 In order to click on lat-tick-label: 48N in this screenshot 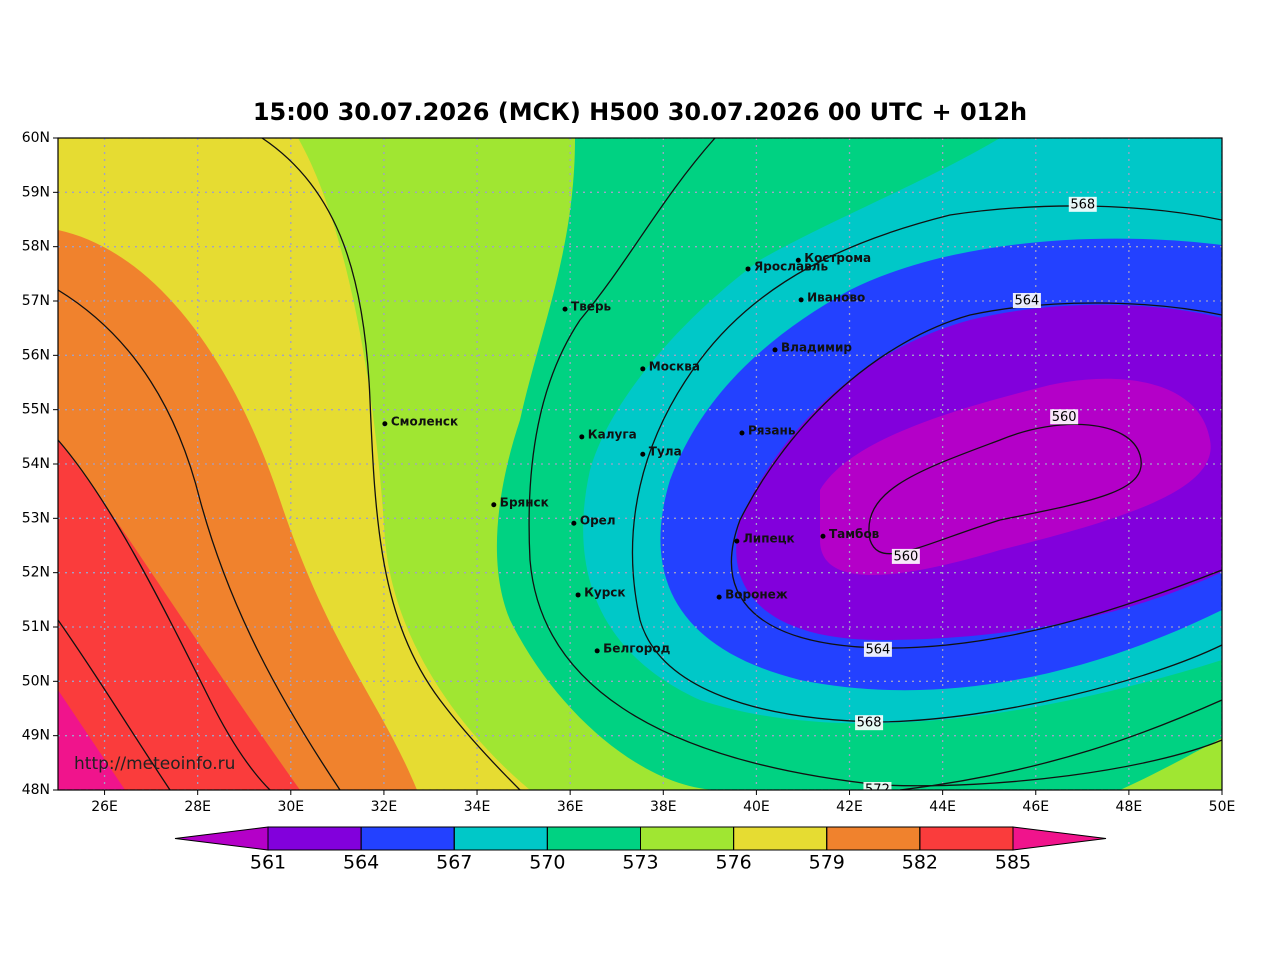, I will do `click(36, 790)`.